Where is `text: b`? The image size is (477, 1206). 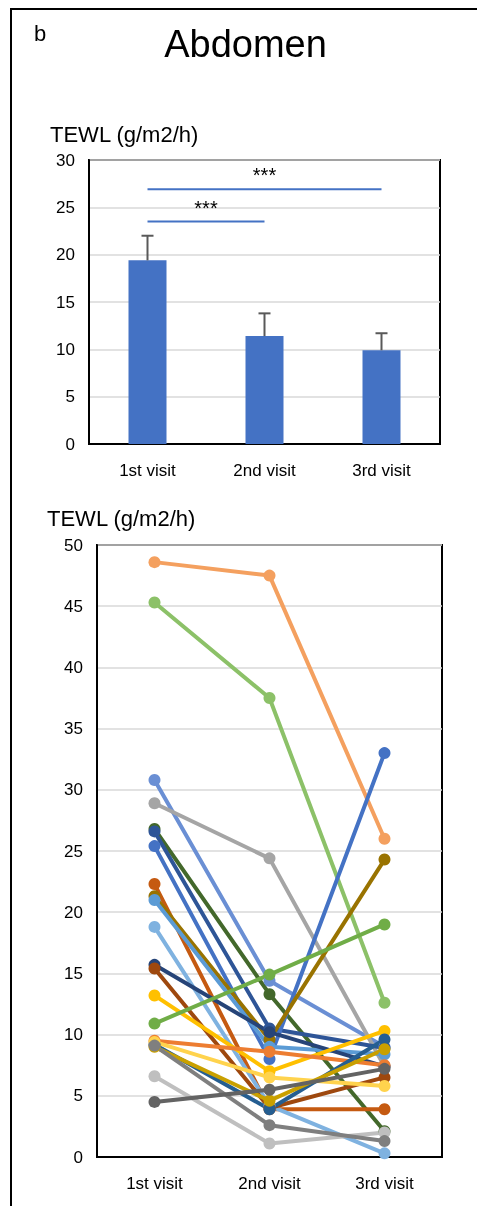 text: b is located at coordinates (40, 33).